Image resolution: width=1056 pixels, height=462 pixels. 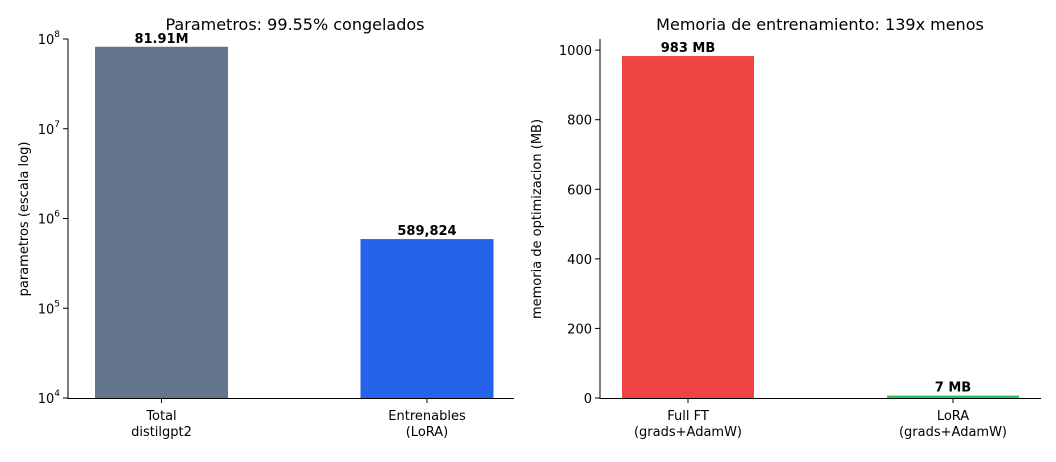 I want to click on x-tick-label: Total, so click(x=160, y=416).